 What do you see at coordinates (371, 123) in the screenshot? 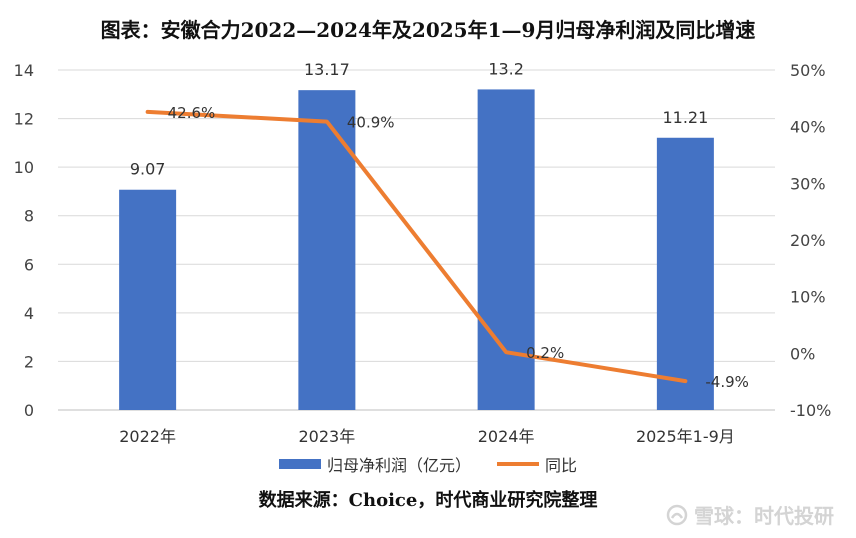
I see `line-value-label: 40.9%` at bounding box center [371, 123].